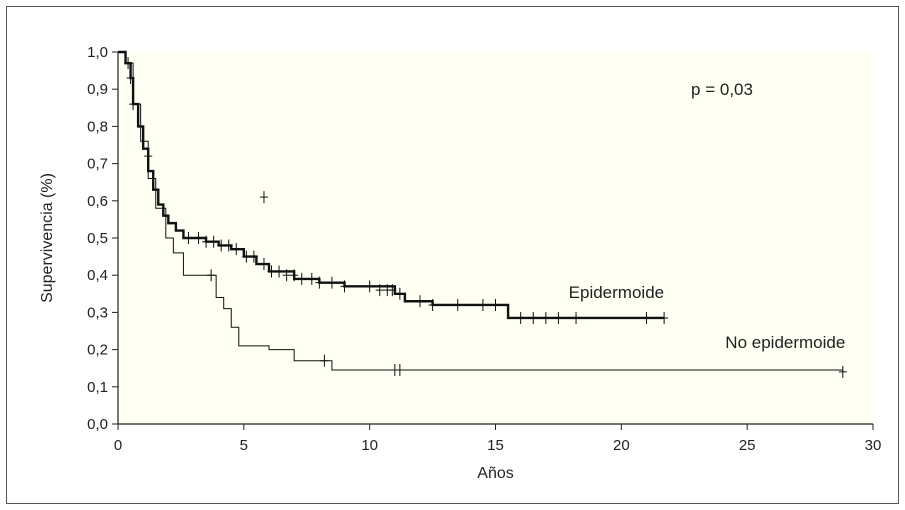 The width and height of the screenshot is (905, 510). What do you see at coordinates (873, 445) in the screenshot?
I see `x-tick-label: 30` at bounding box center [873, 445].